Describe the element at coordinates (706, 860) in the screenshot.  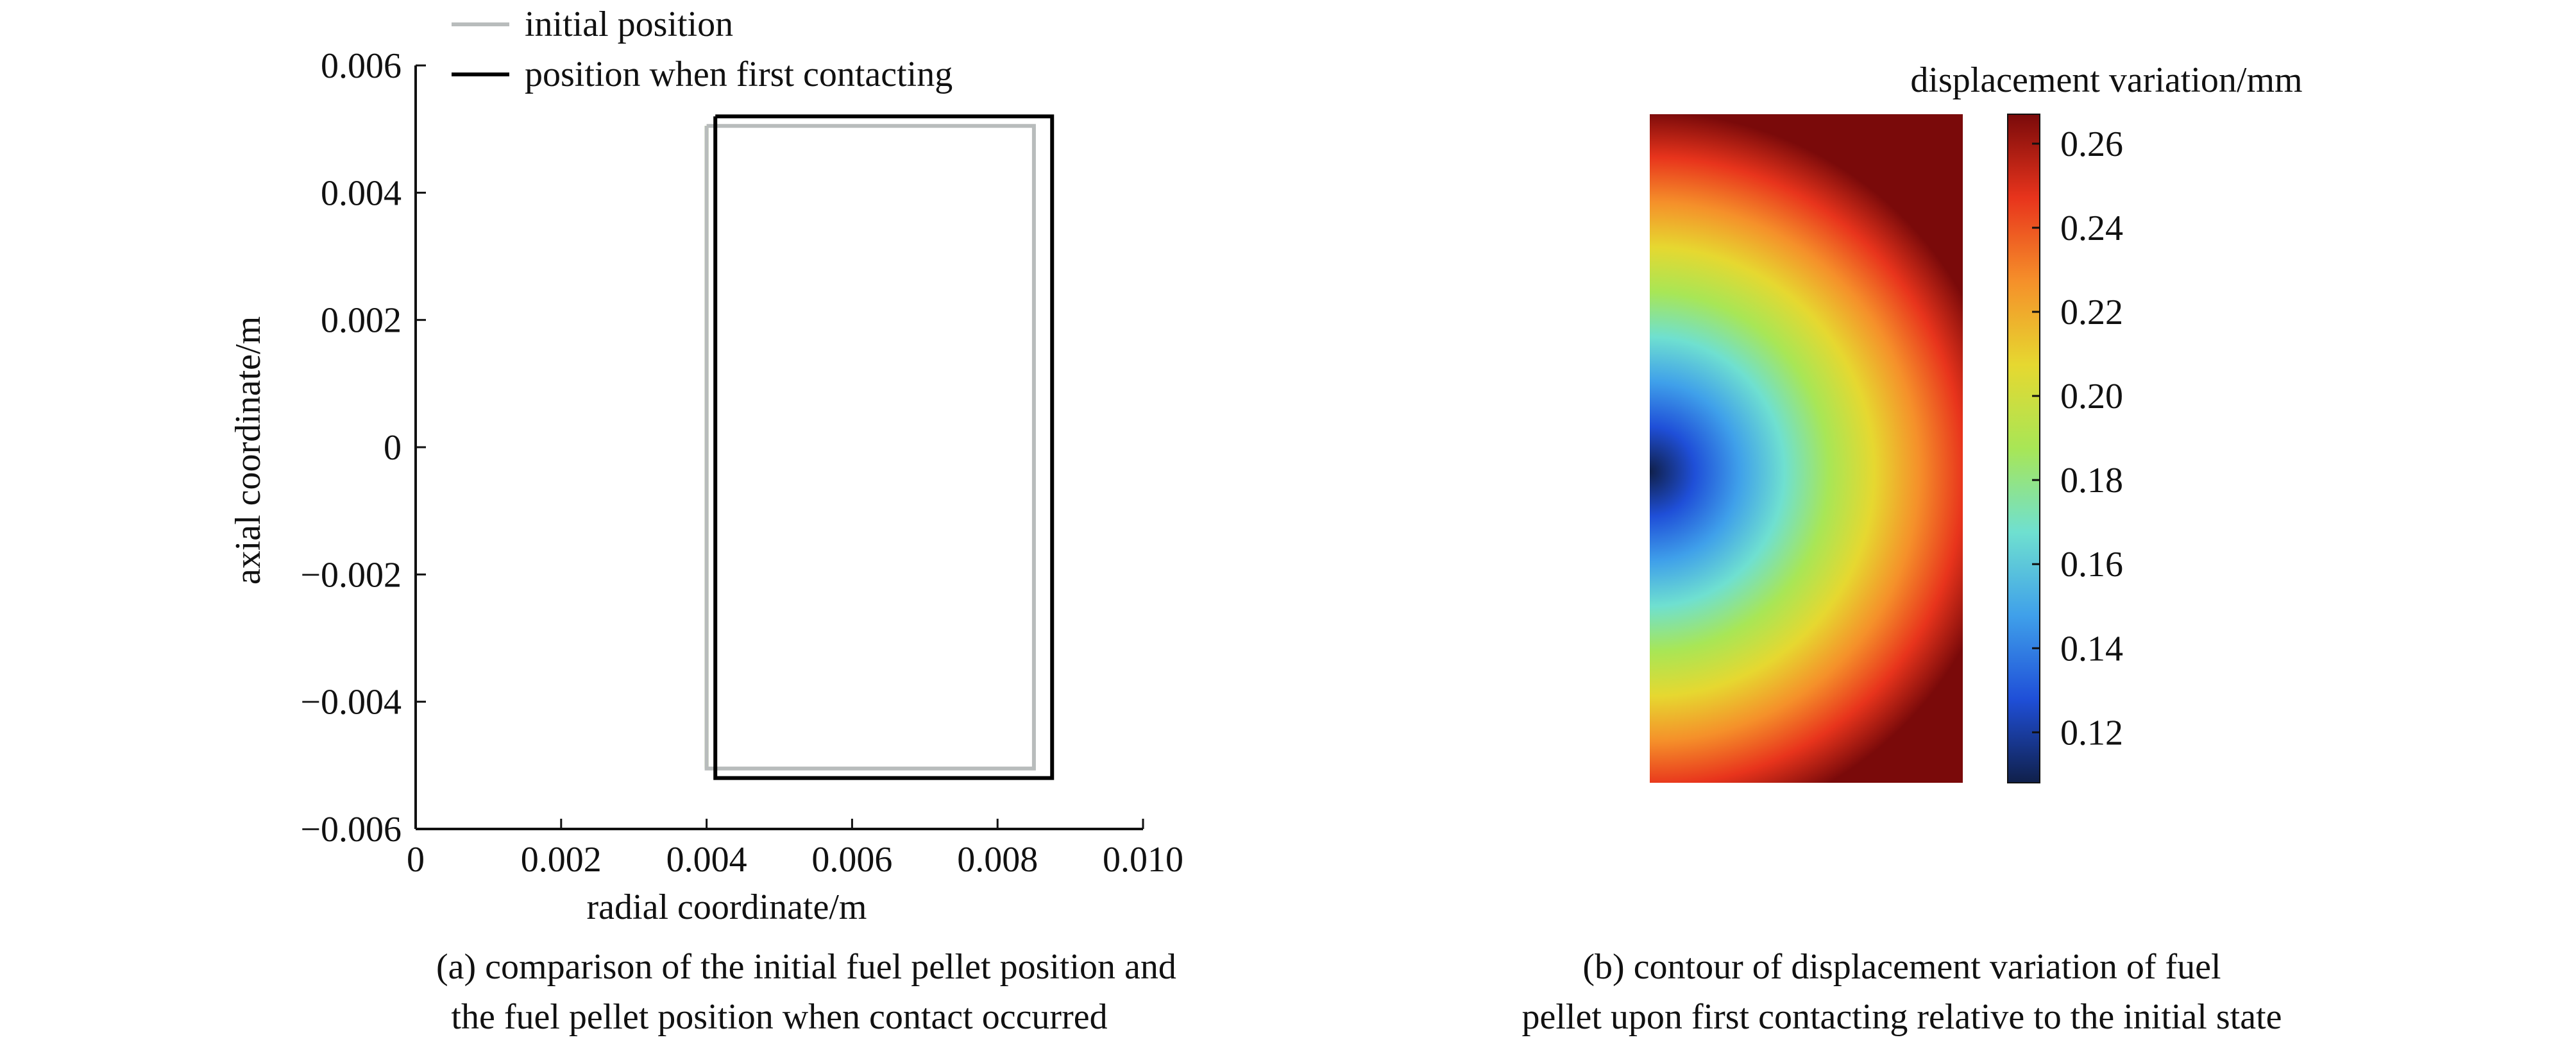
I see `x-tick-label: 0.004` at that location.